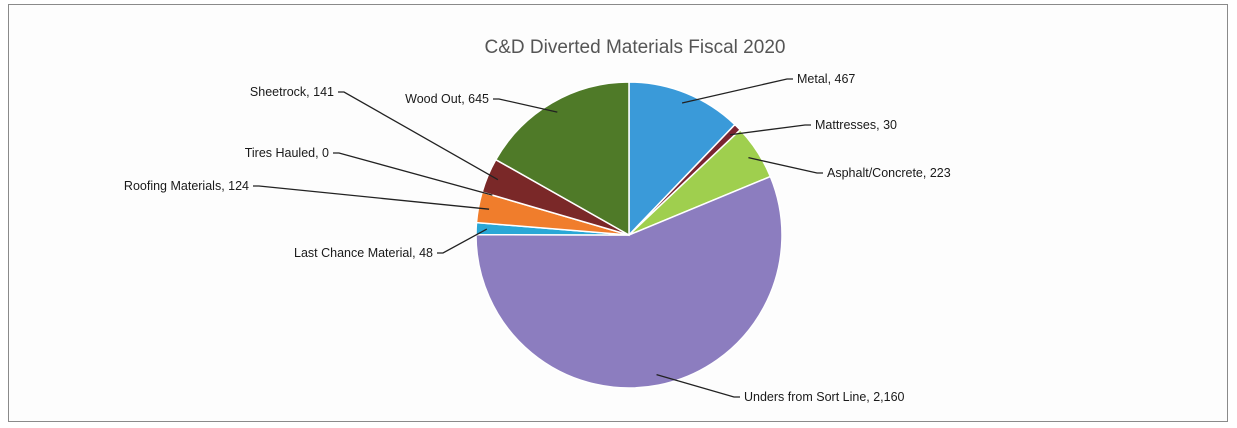 This screenshot has height=428, width=1237. I want to click on data-label-asphalt-concrete: Asphalt/Concrete, 223, so click(889, 173).